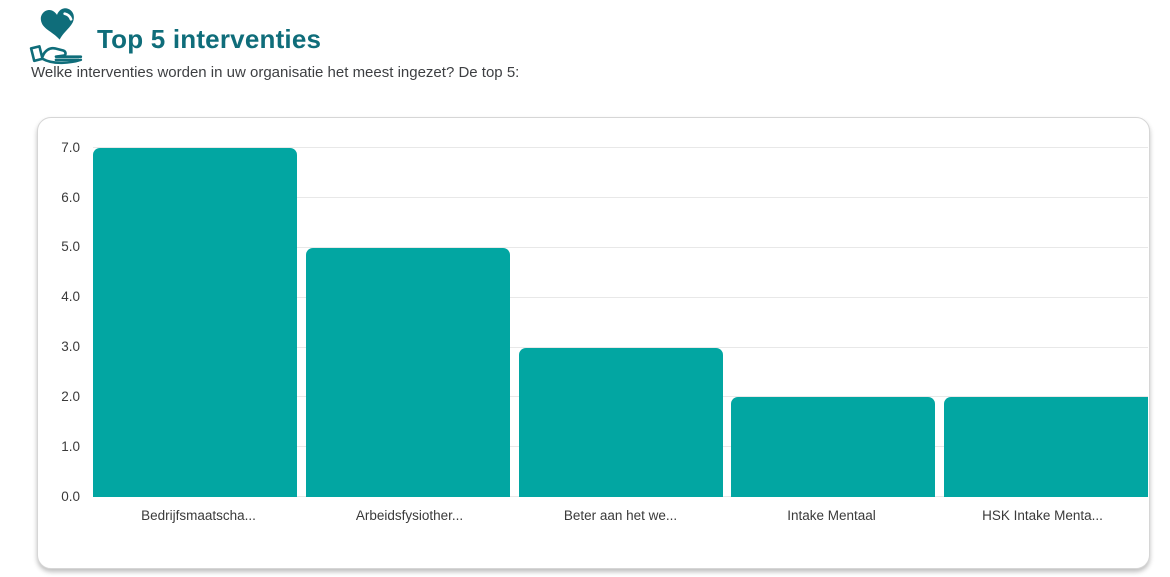 The height and width of the screenshot is (577, 1170). Describe the element at coordinates (831, 515) in the screenshot. I see `x-axis-label: Intake Mentaal` at that location.